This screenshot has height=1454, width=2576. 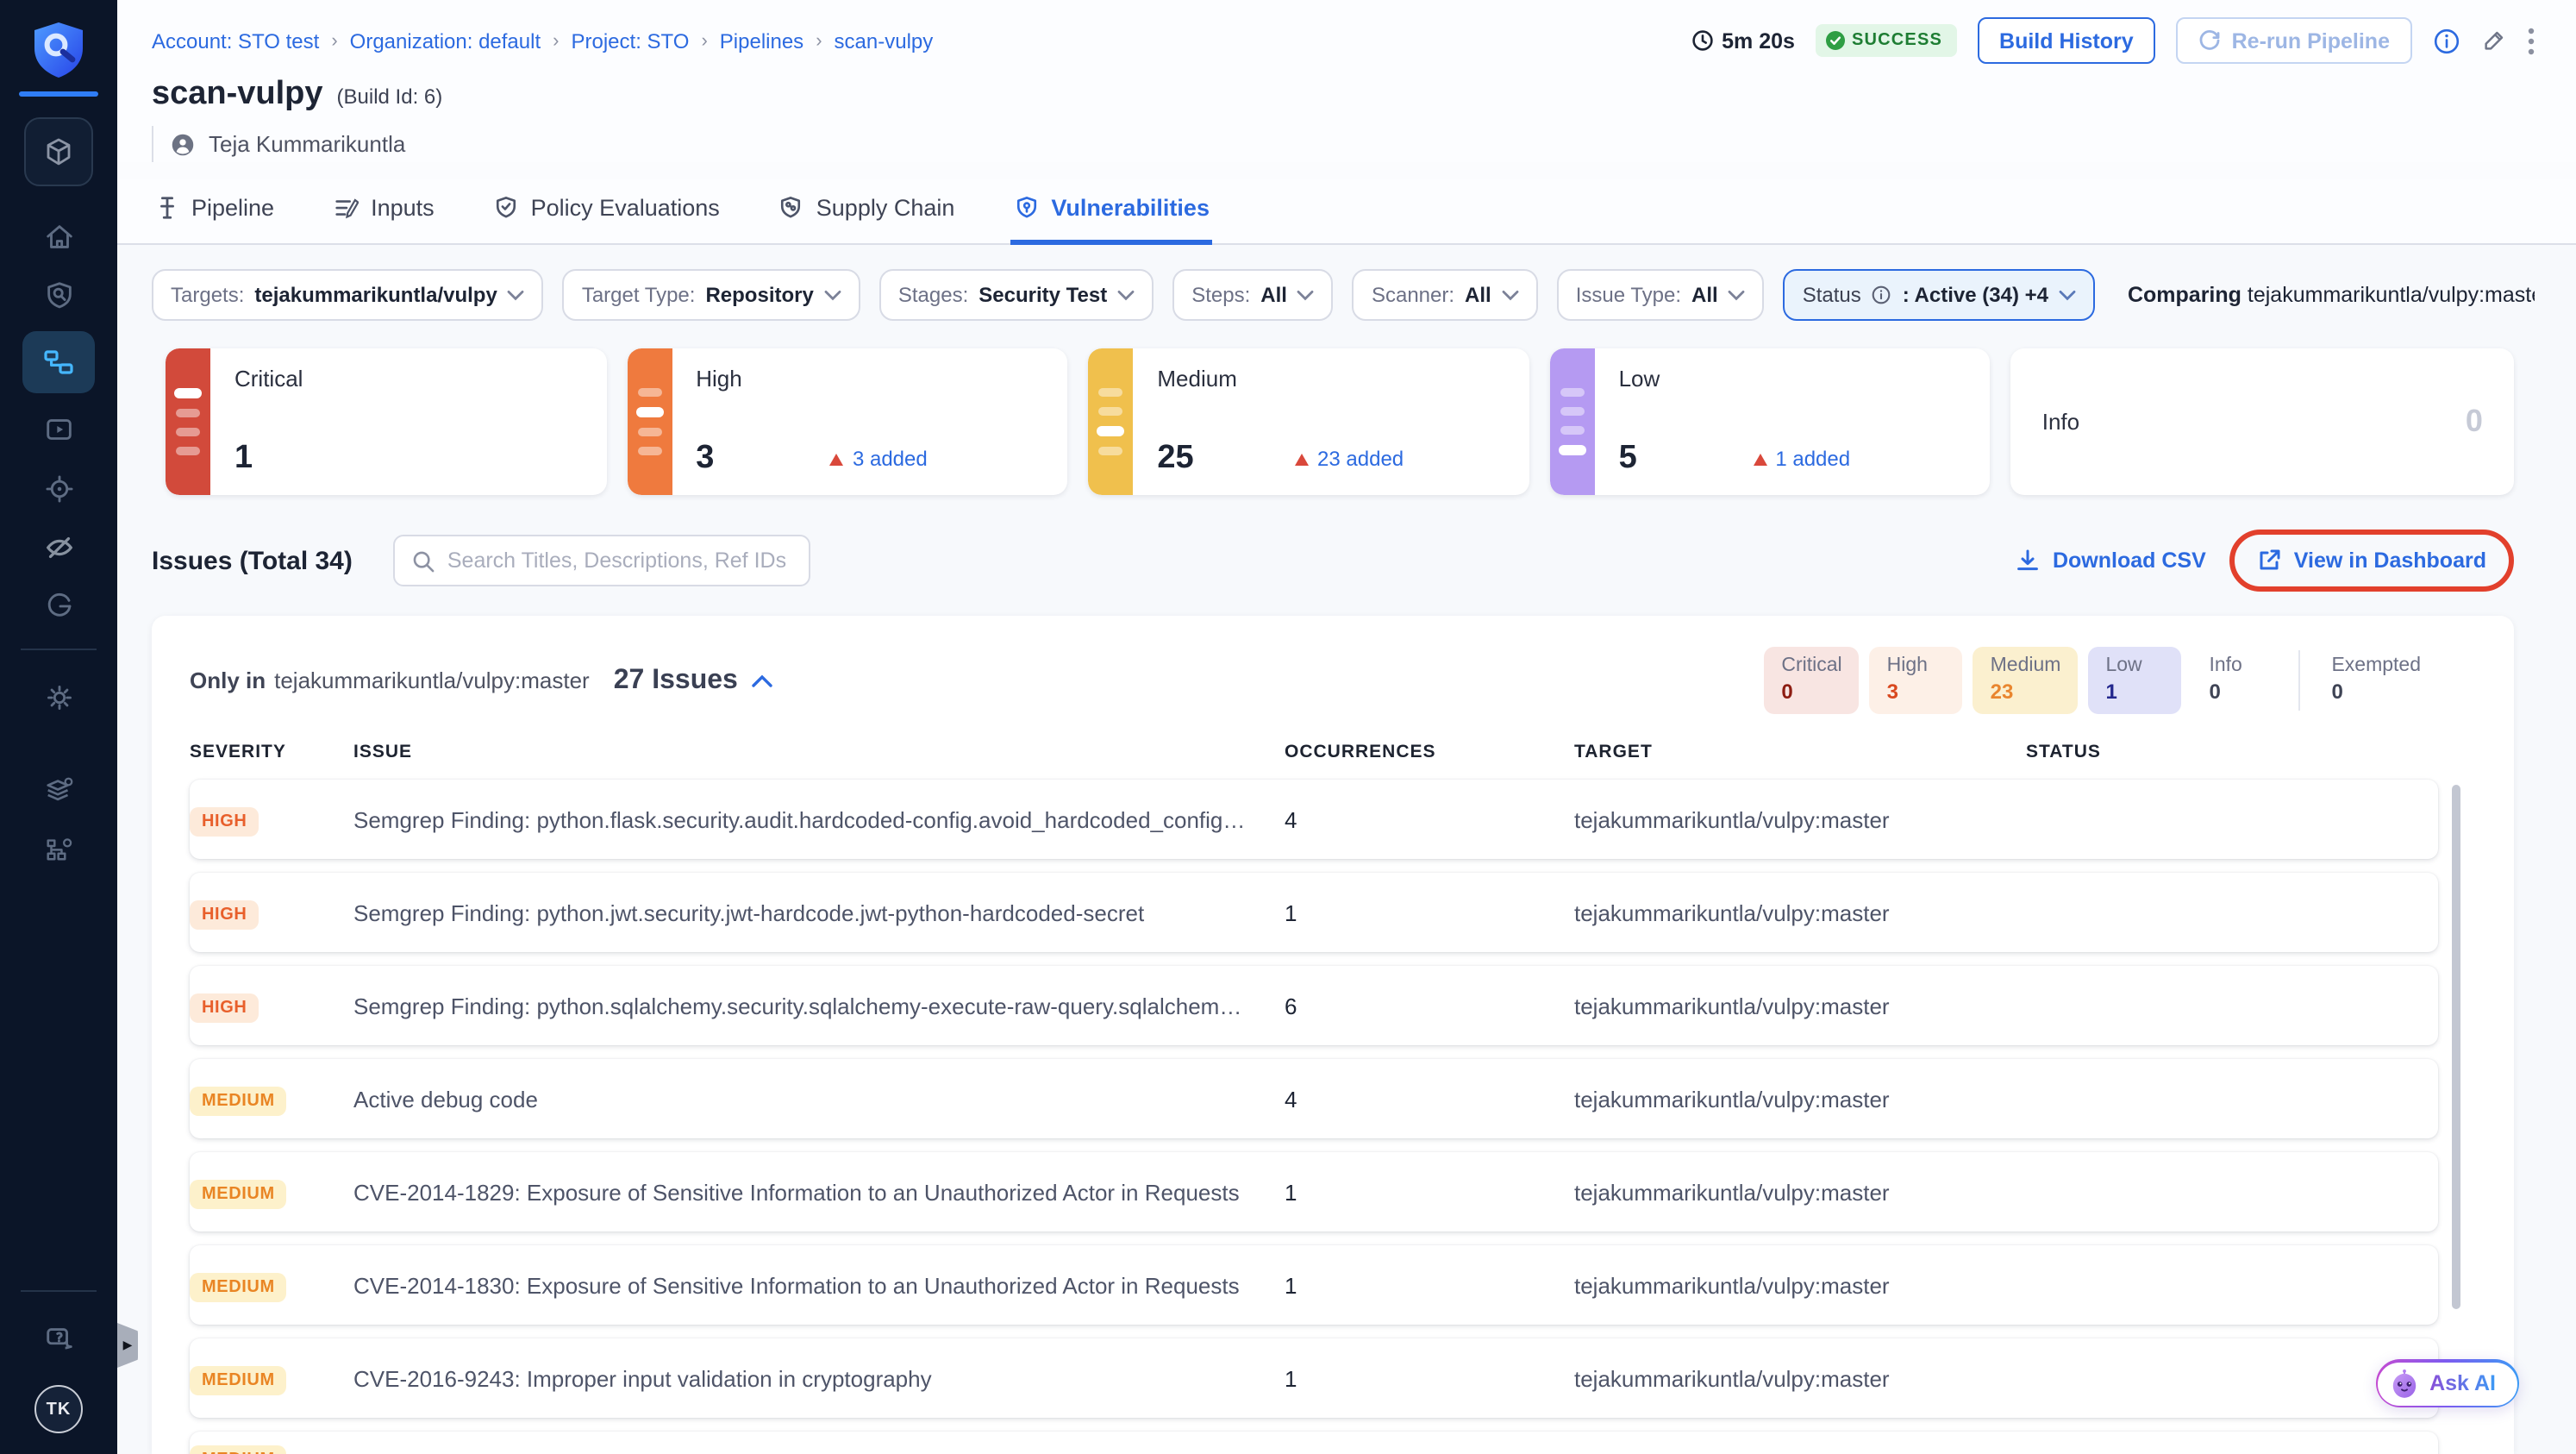 I want to click on breadcrumb-current: scan-vulpy, so click(x=884, y=40).